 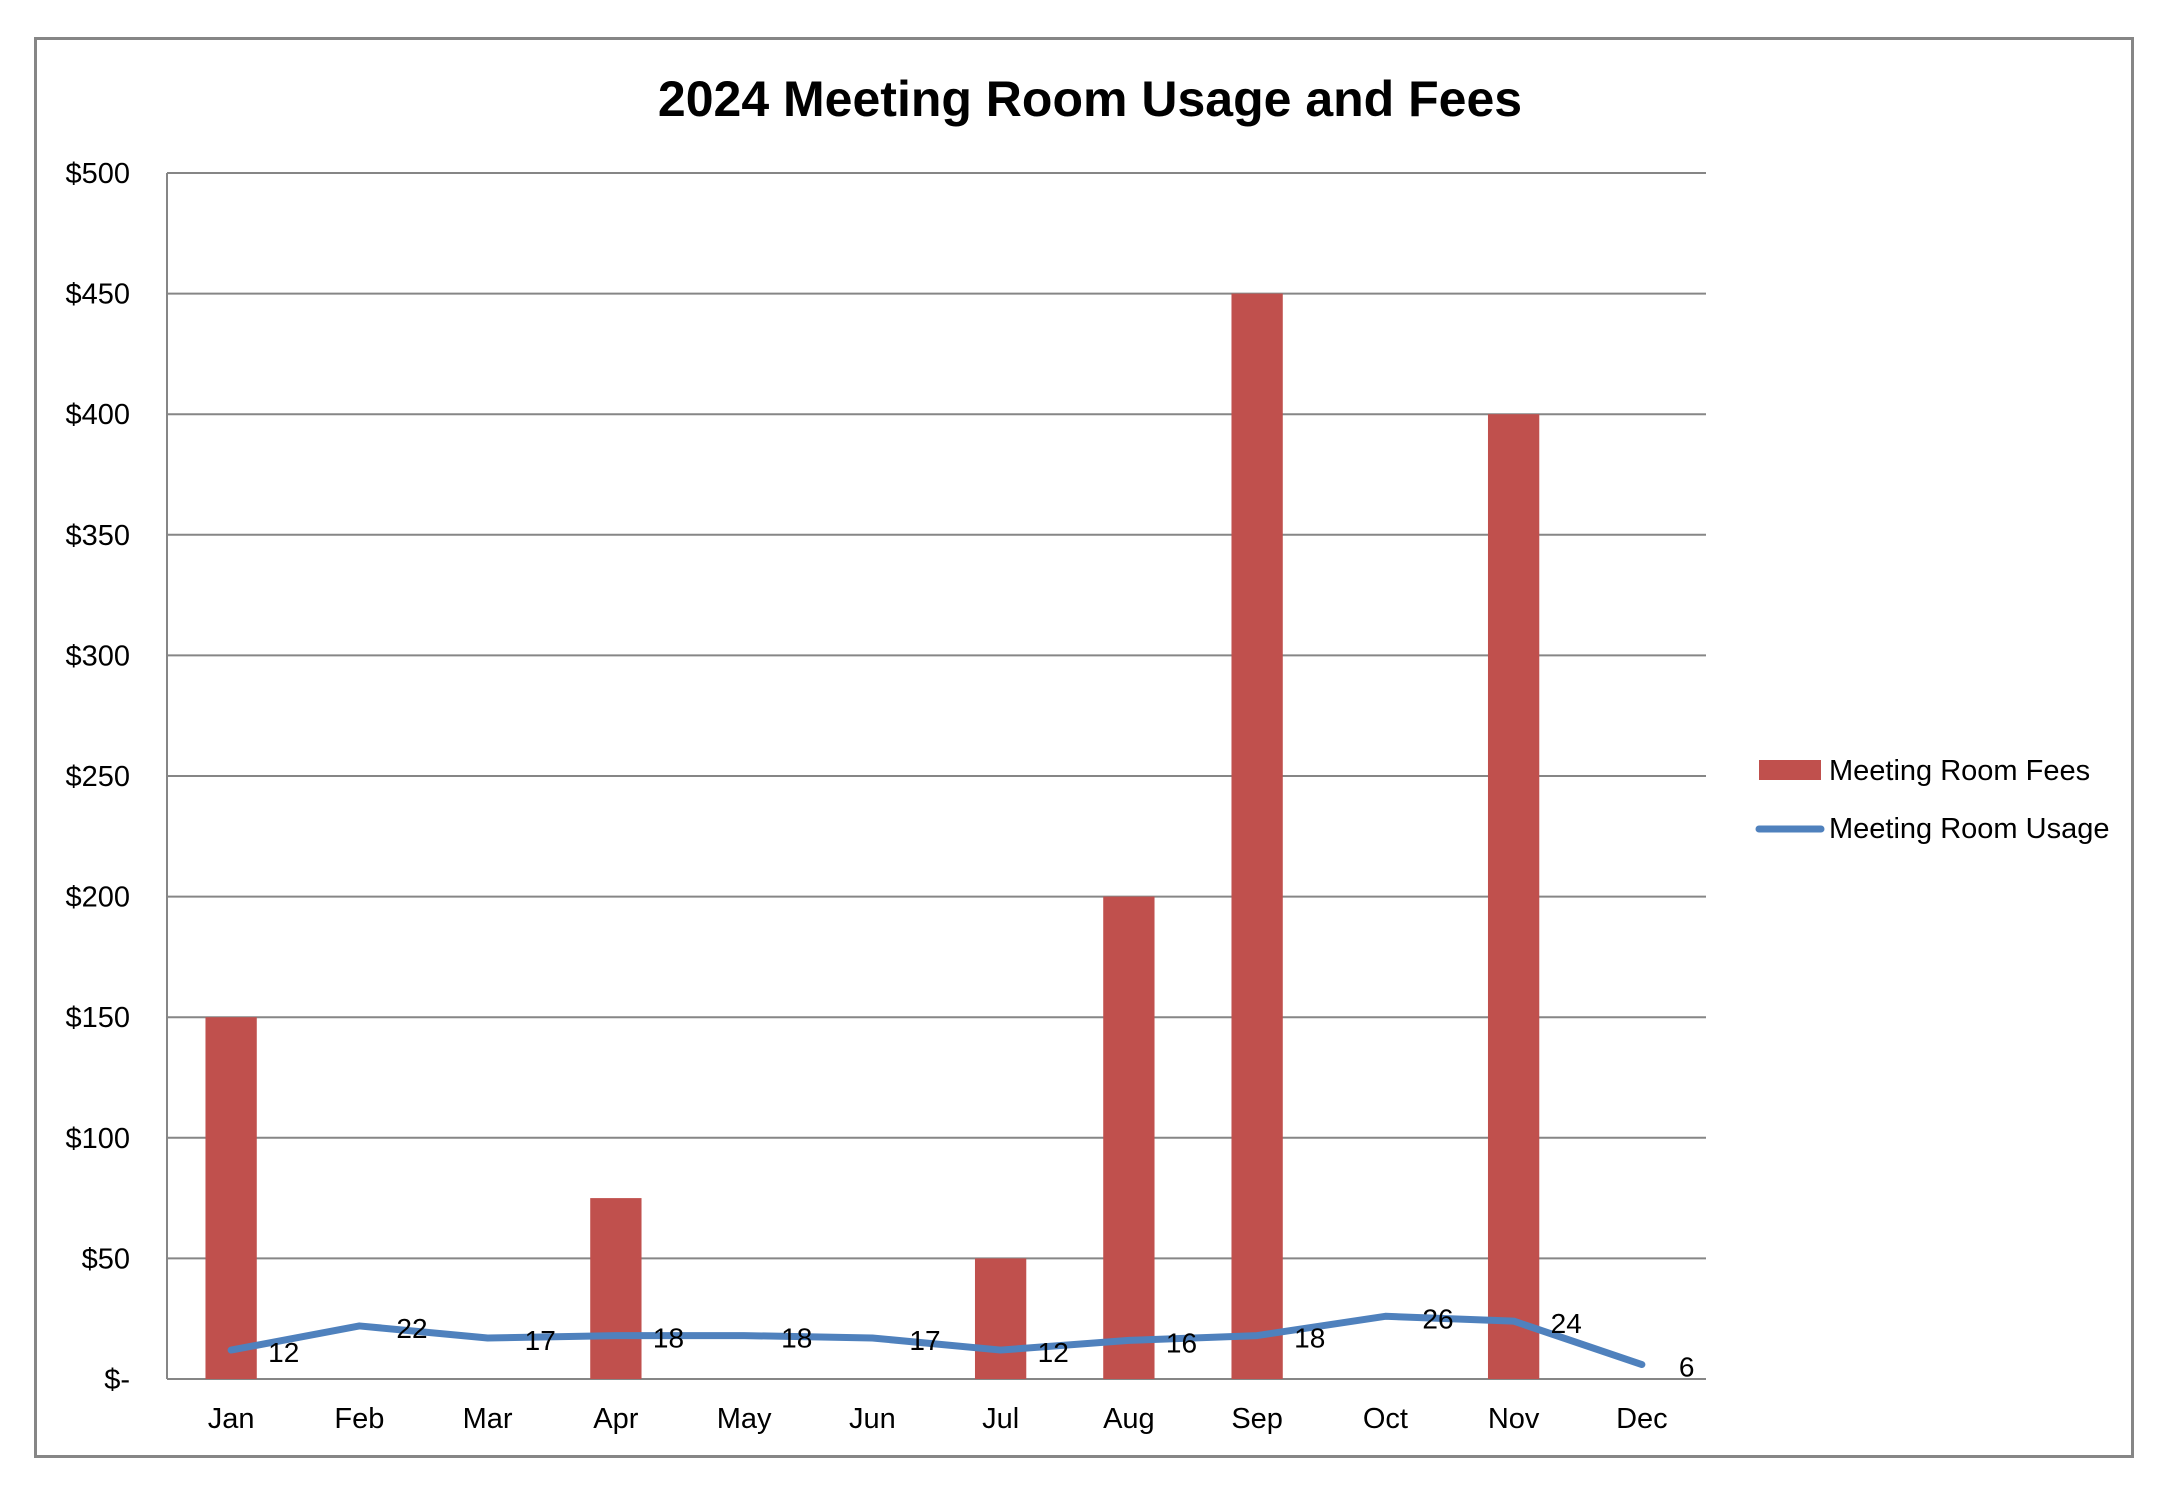 What do you see at coordinates (231, 1198) in the screenshot?
I see `fee-bar-jan` at bounding box center [231, 1198].